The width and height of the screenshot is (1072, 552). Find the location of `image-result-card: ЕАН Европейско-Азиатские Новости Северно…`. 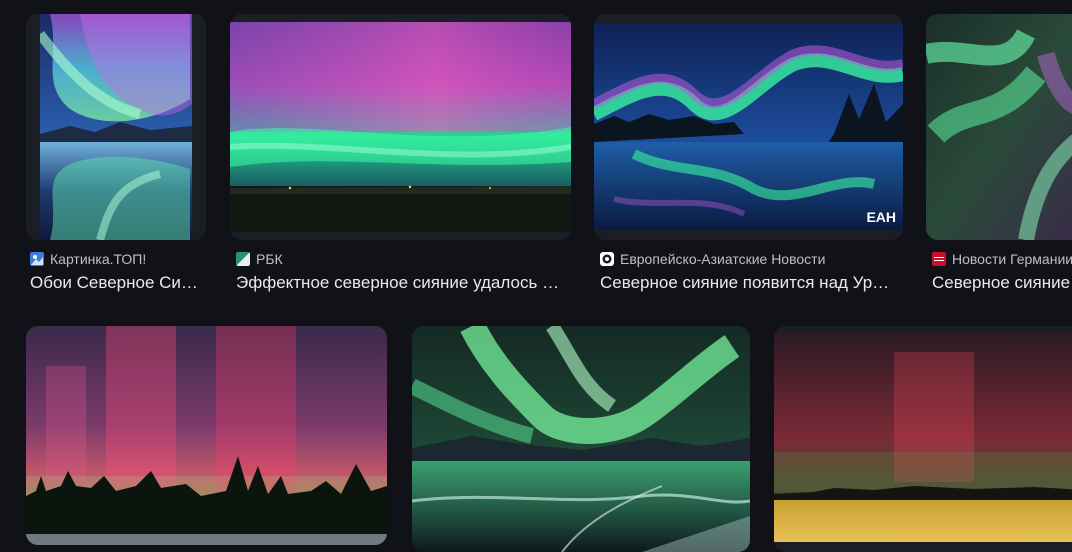

image-result-card: ЕАН Европейско-Азиатские Новости Северно… is located at coordinates (748, 155).